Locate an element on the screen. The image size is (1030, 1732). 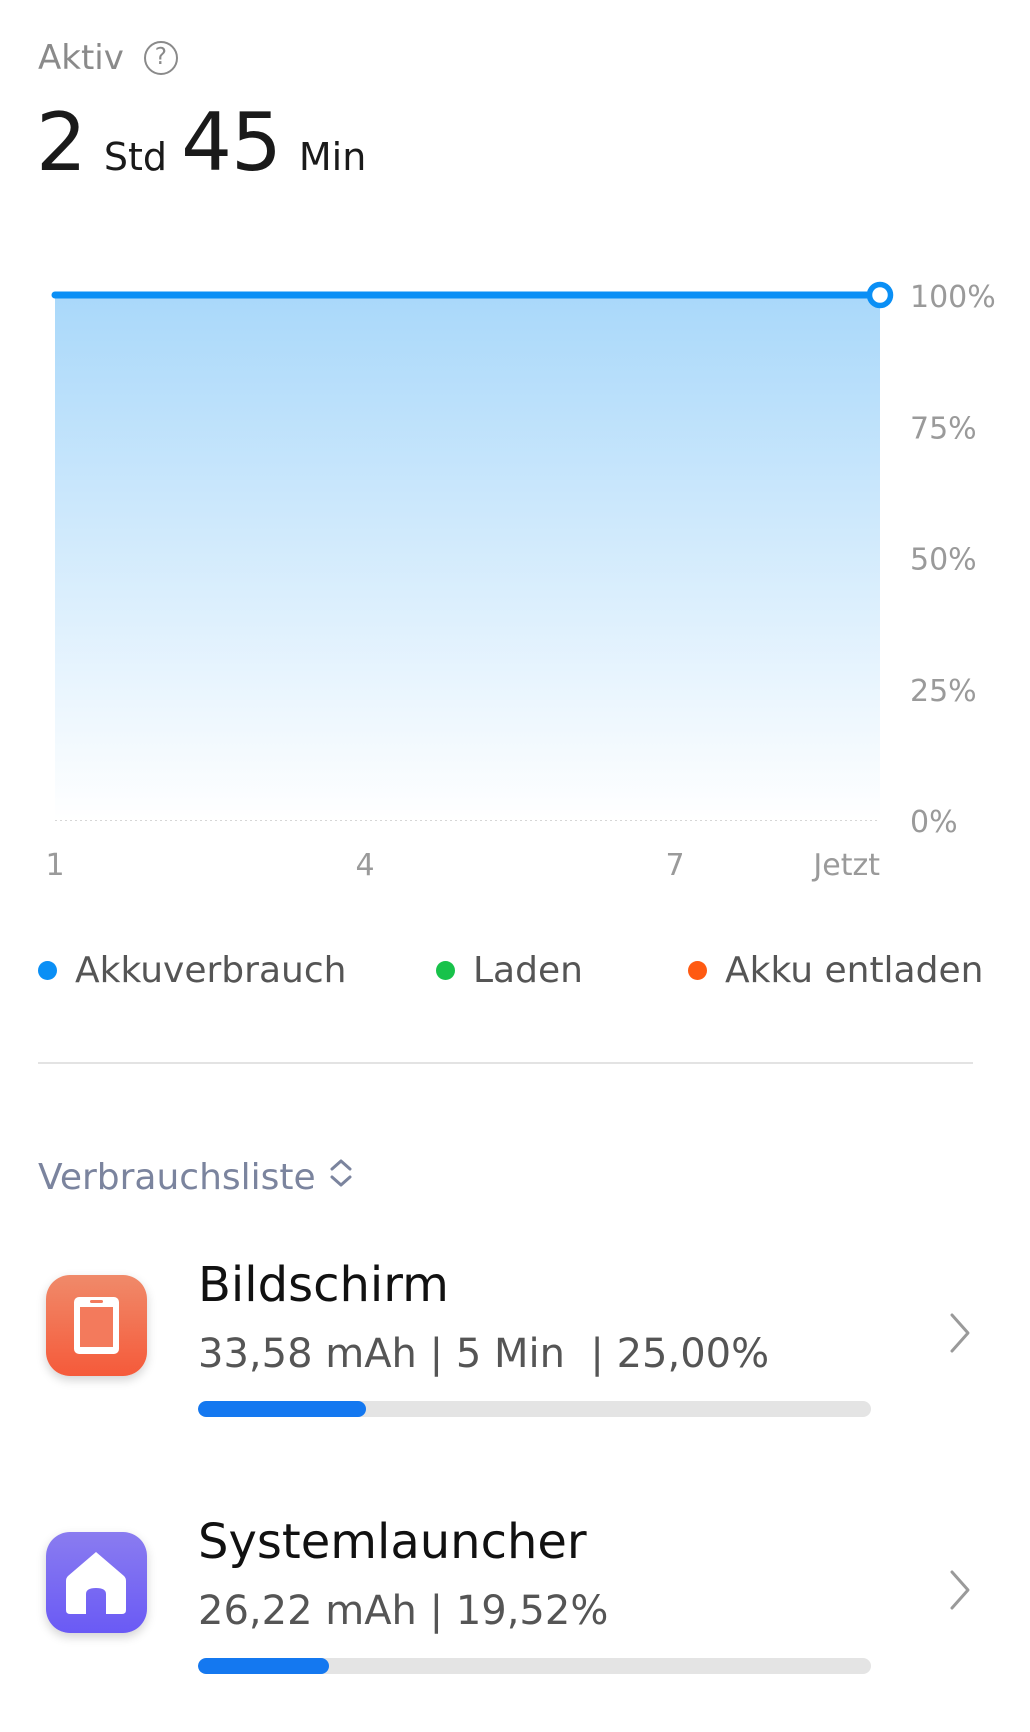
x-tick-label: 1 is located at coordinates (54, 865).